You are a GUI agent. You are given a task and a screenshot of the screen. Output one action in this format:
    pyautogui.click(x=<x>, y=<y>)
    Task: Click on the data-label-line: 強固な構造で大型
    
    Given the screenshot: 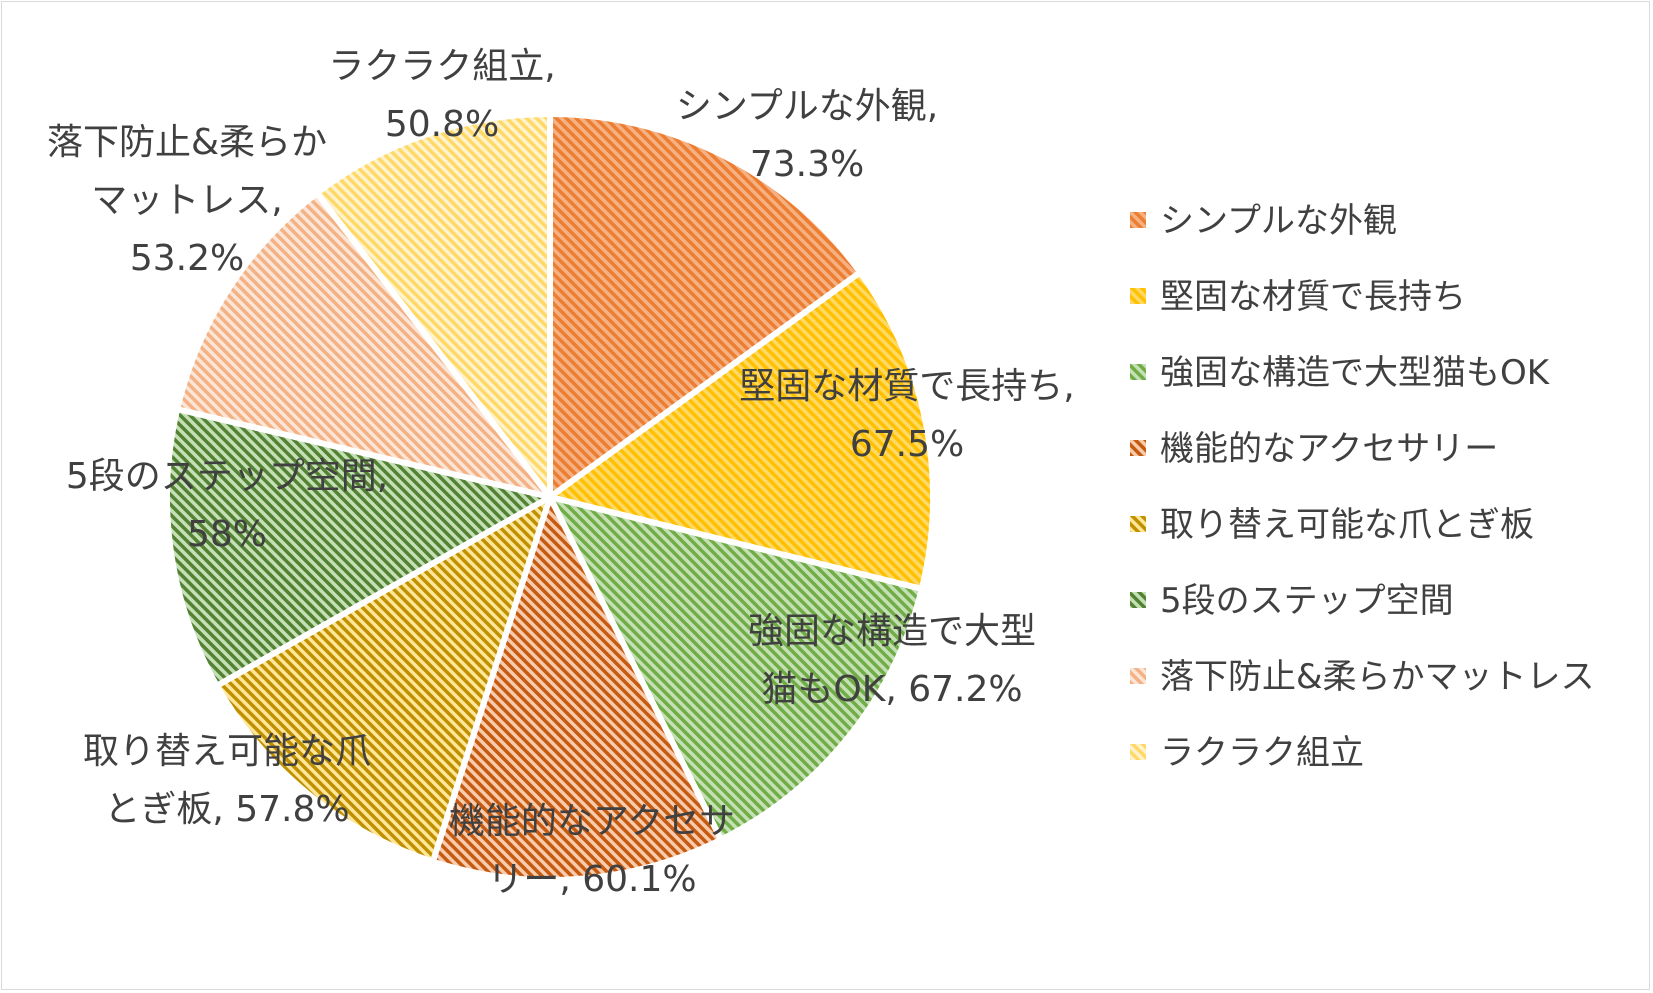 What is the action you would take?
    pyautogui.click(x=892, y=631)
    